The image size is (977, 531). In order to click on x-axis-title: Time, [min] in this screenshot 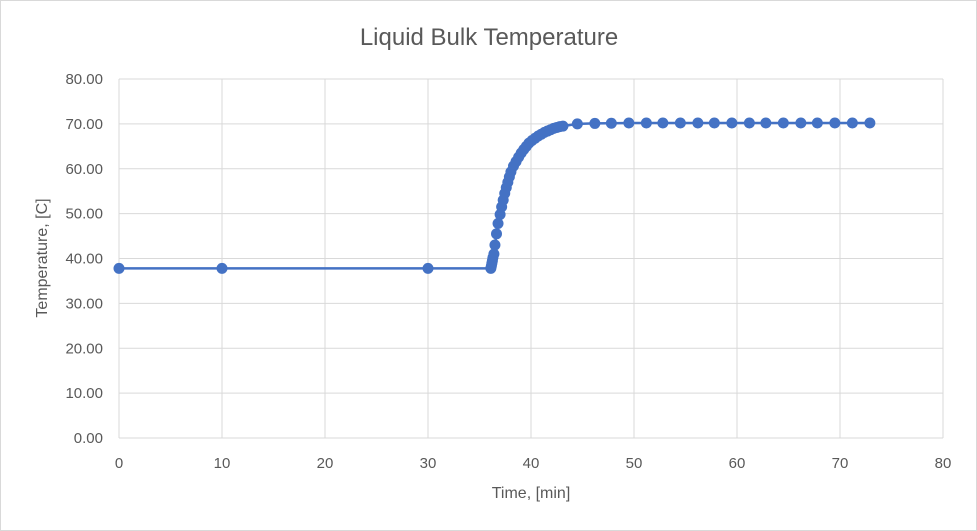, I will do `click(531, 493)`.